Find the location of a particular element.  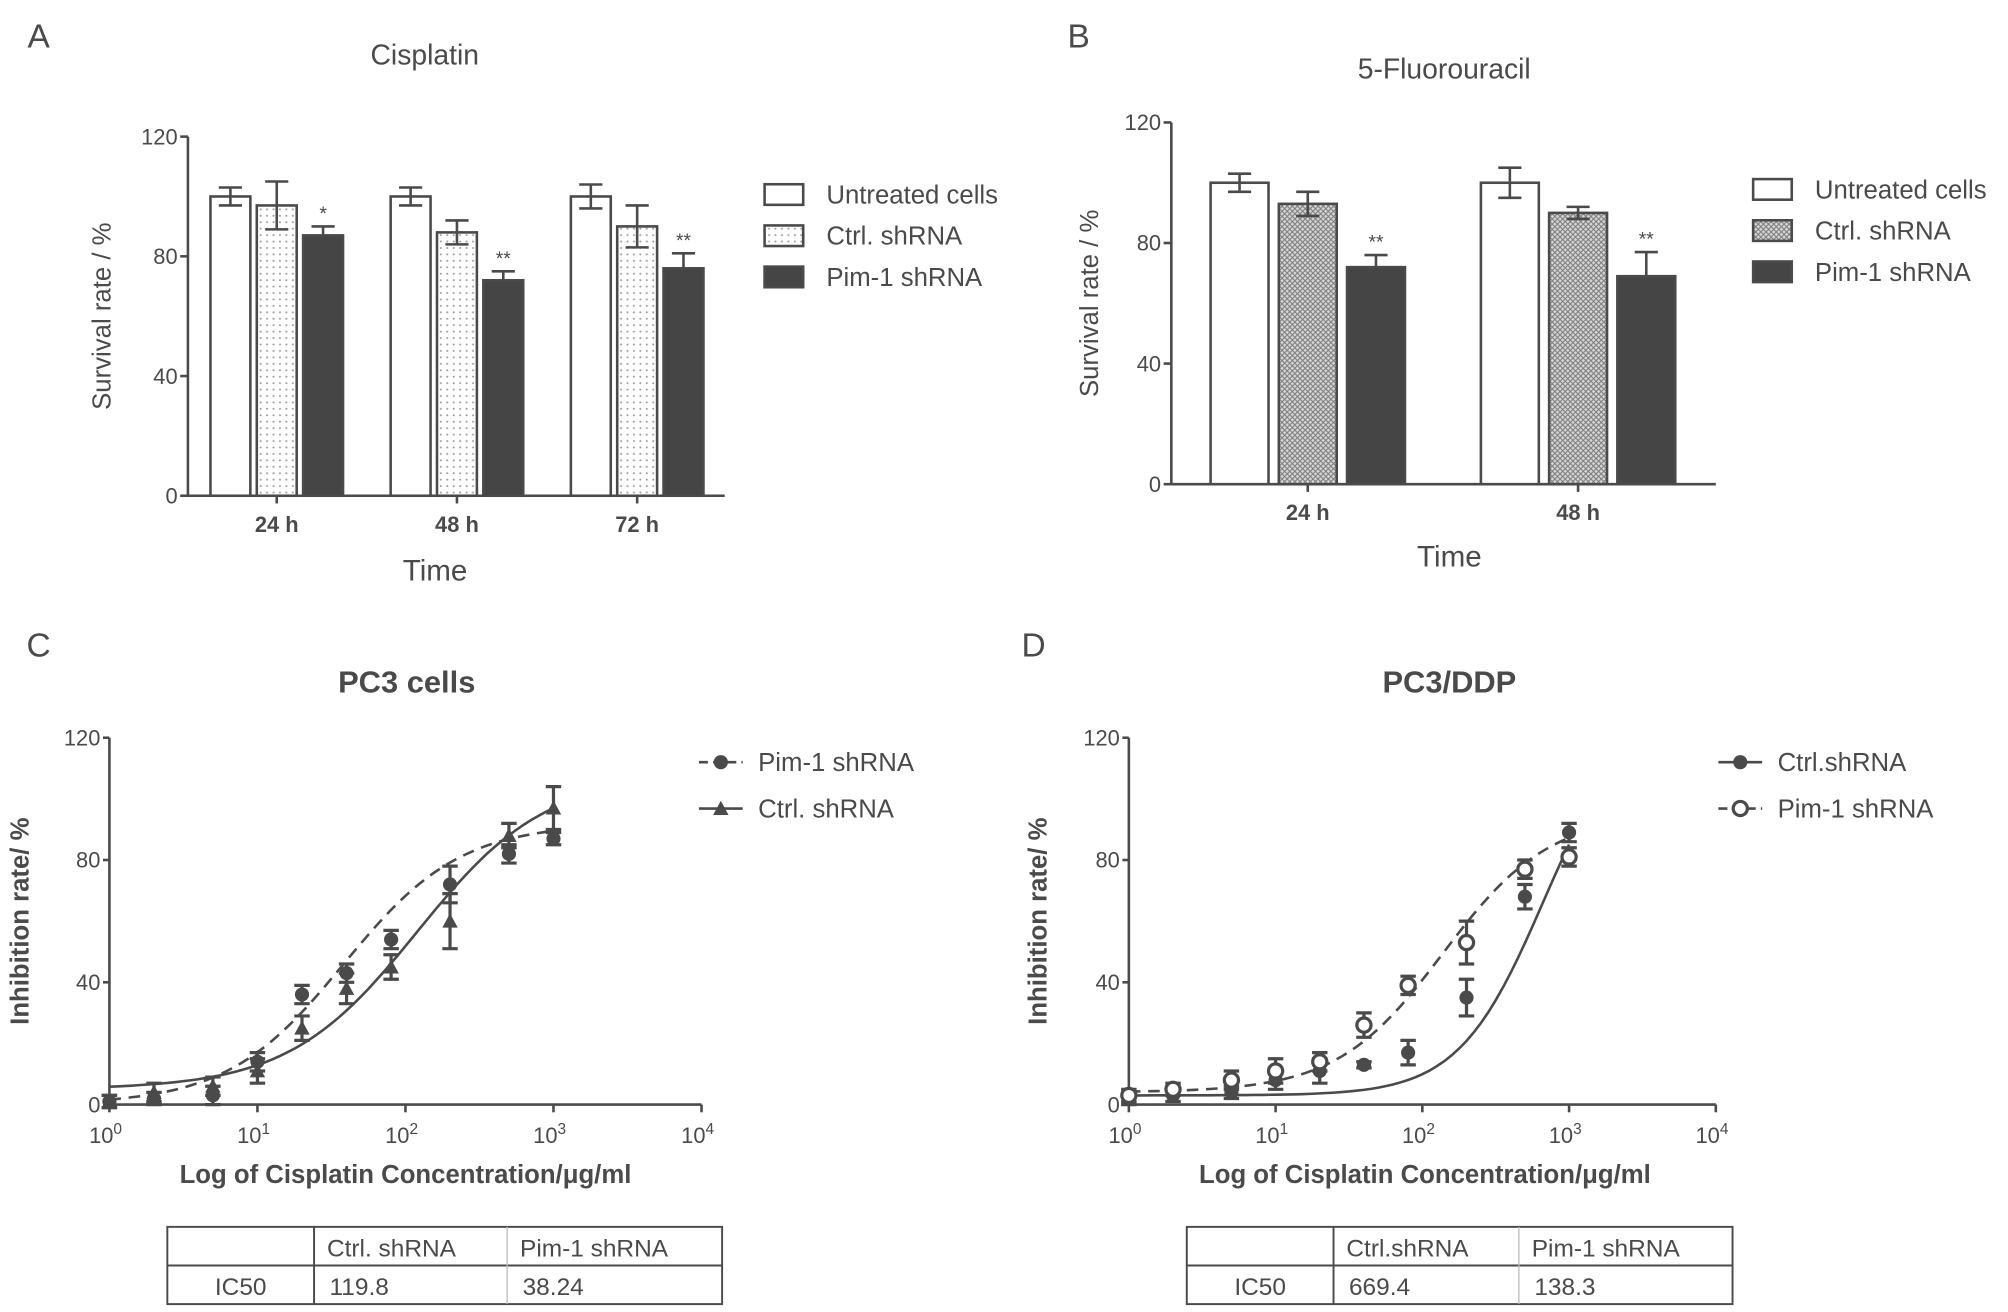

panel-label: B is located at coordinates (1078, 37).